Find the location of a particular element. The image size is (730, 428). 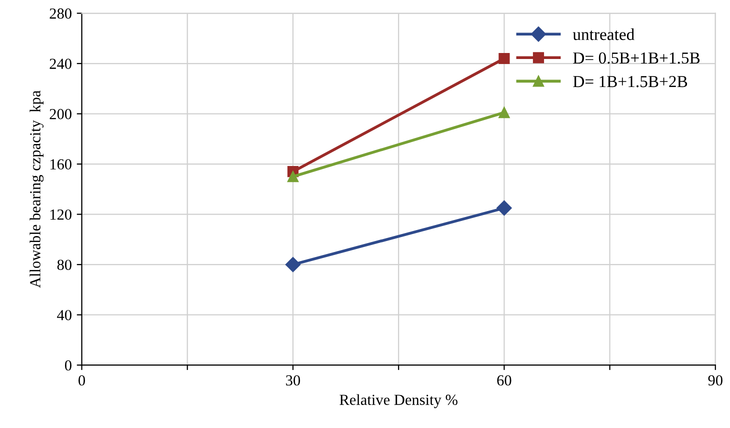

y-tick-label: 160 is located at coordinates (61, 164).